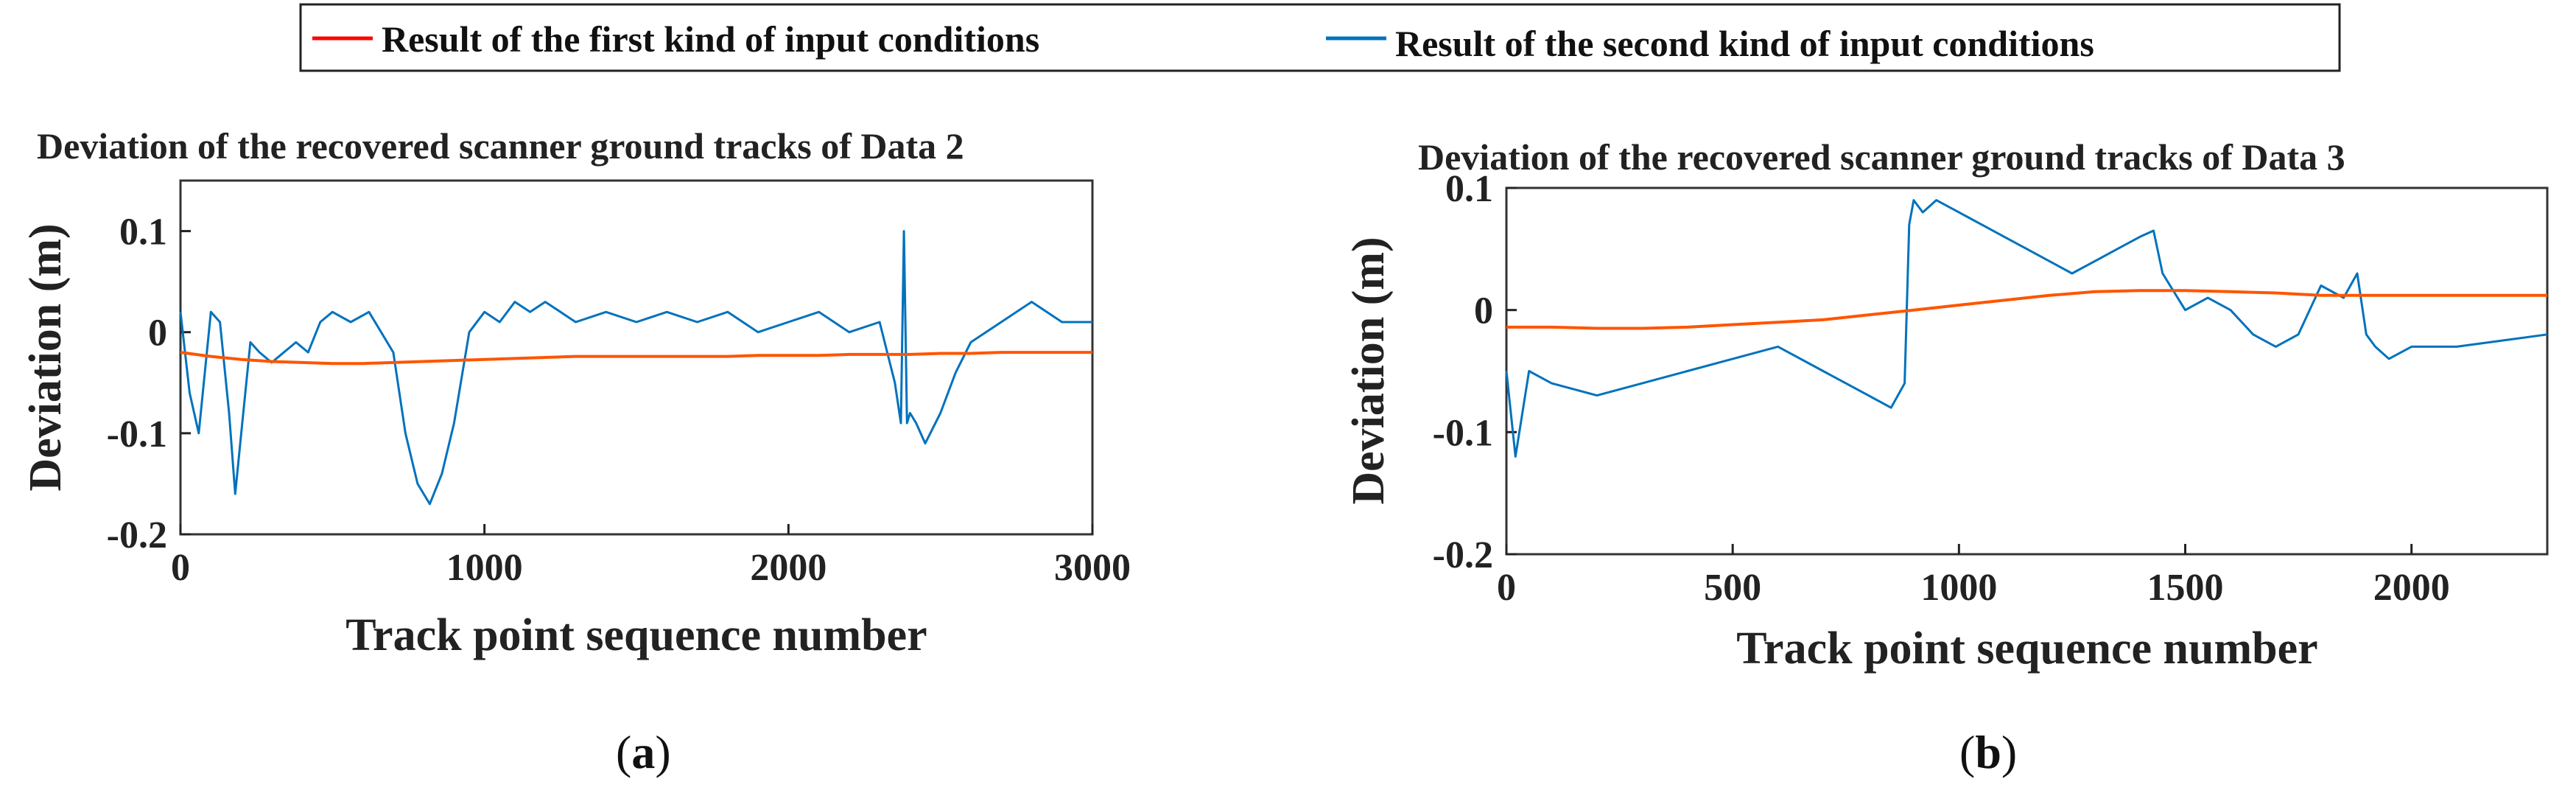 The width and height of the screenshot is (2576, 793). I want to click on legend-box, so click(1320, 37).